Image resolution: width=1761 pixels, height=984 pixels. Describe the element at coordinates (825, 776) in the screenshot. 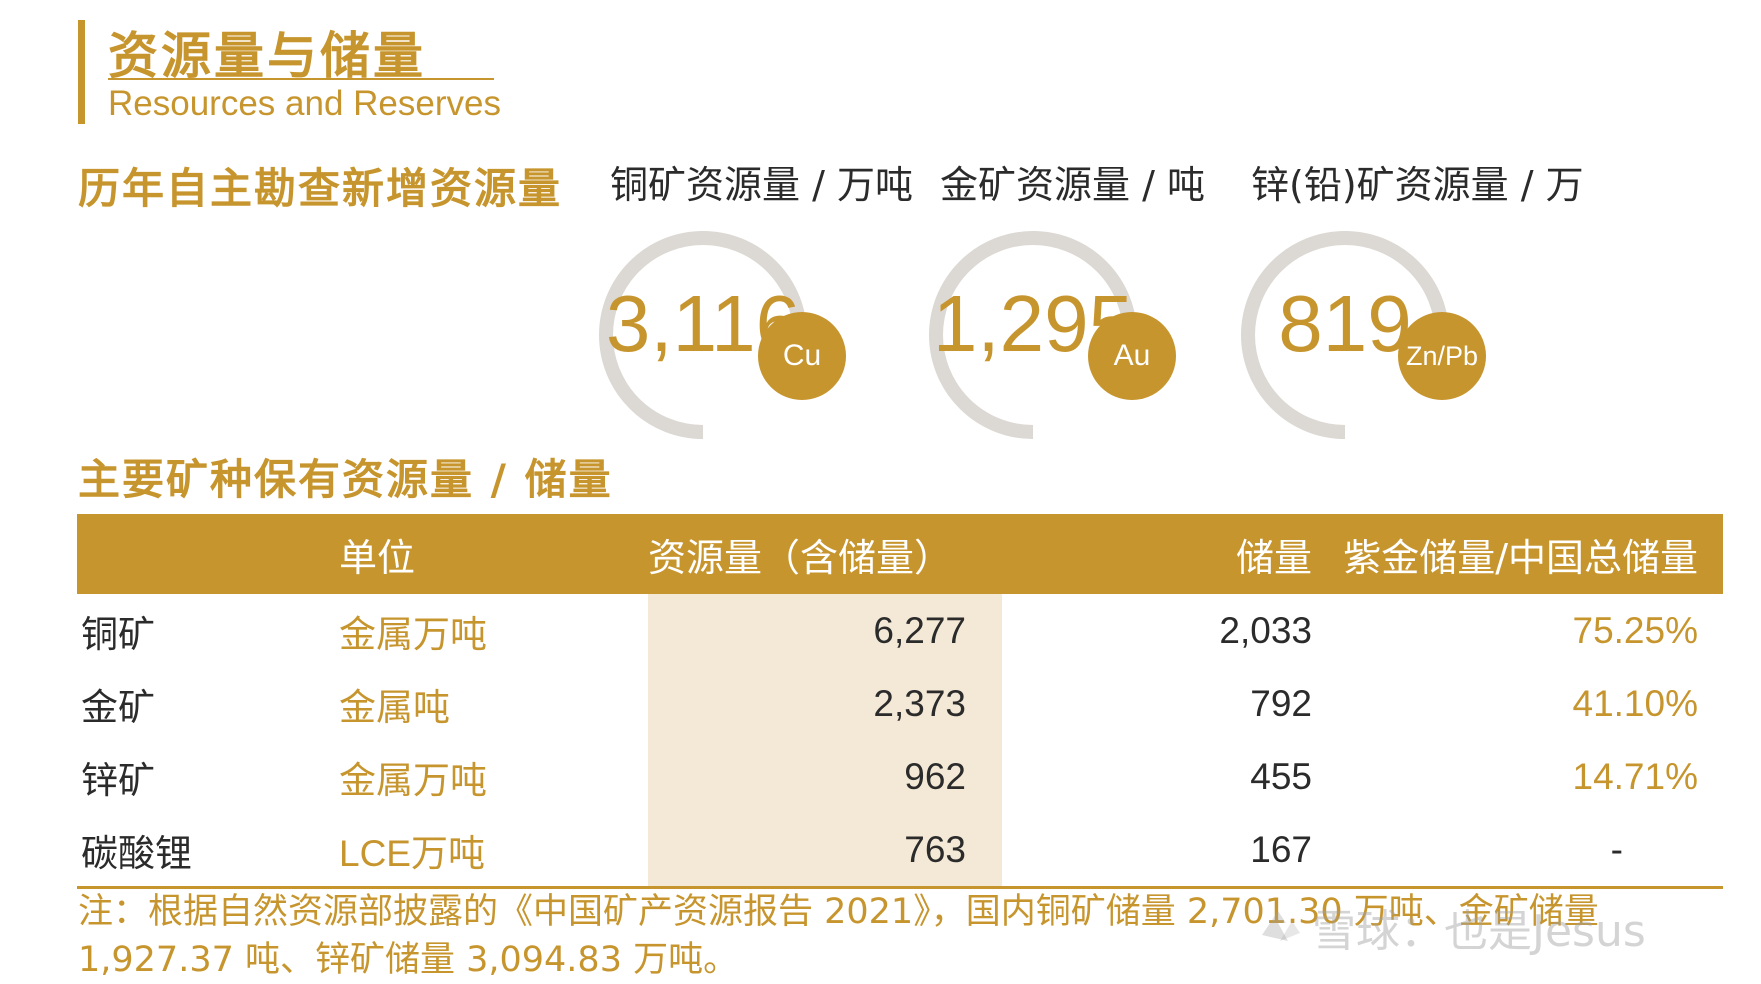

I see `row-resources: 962` at that location.